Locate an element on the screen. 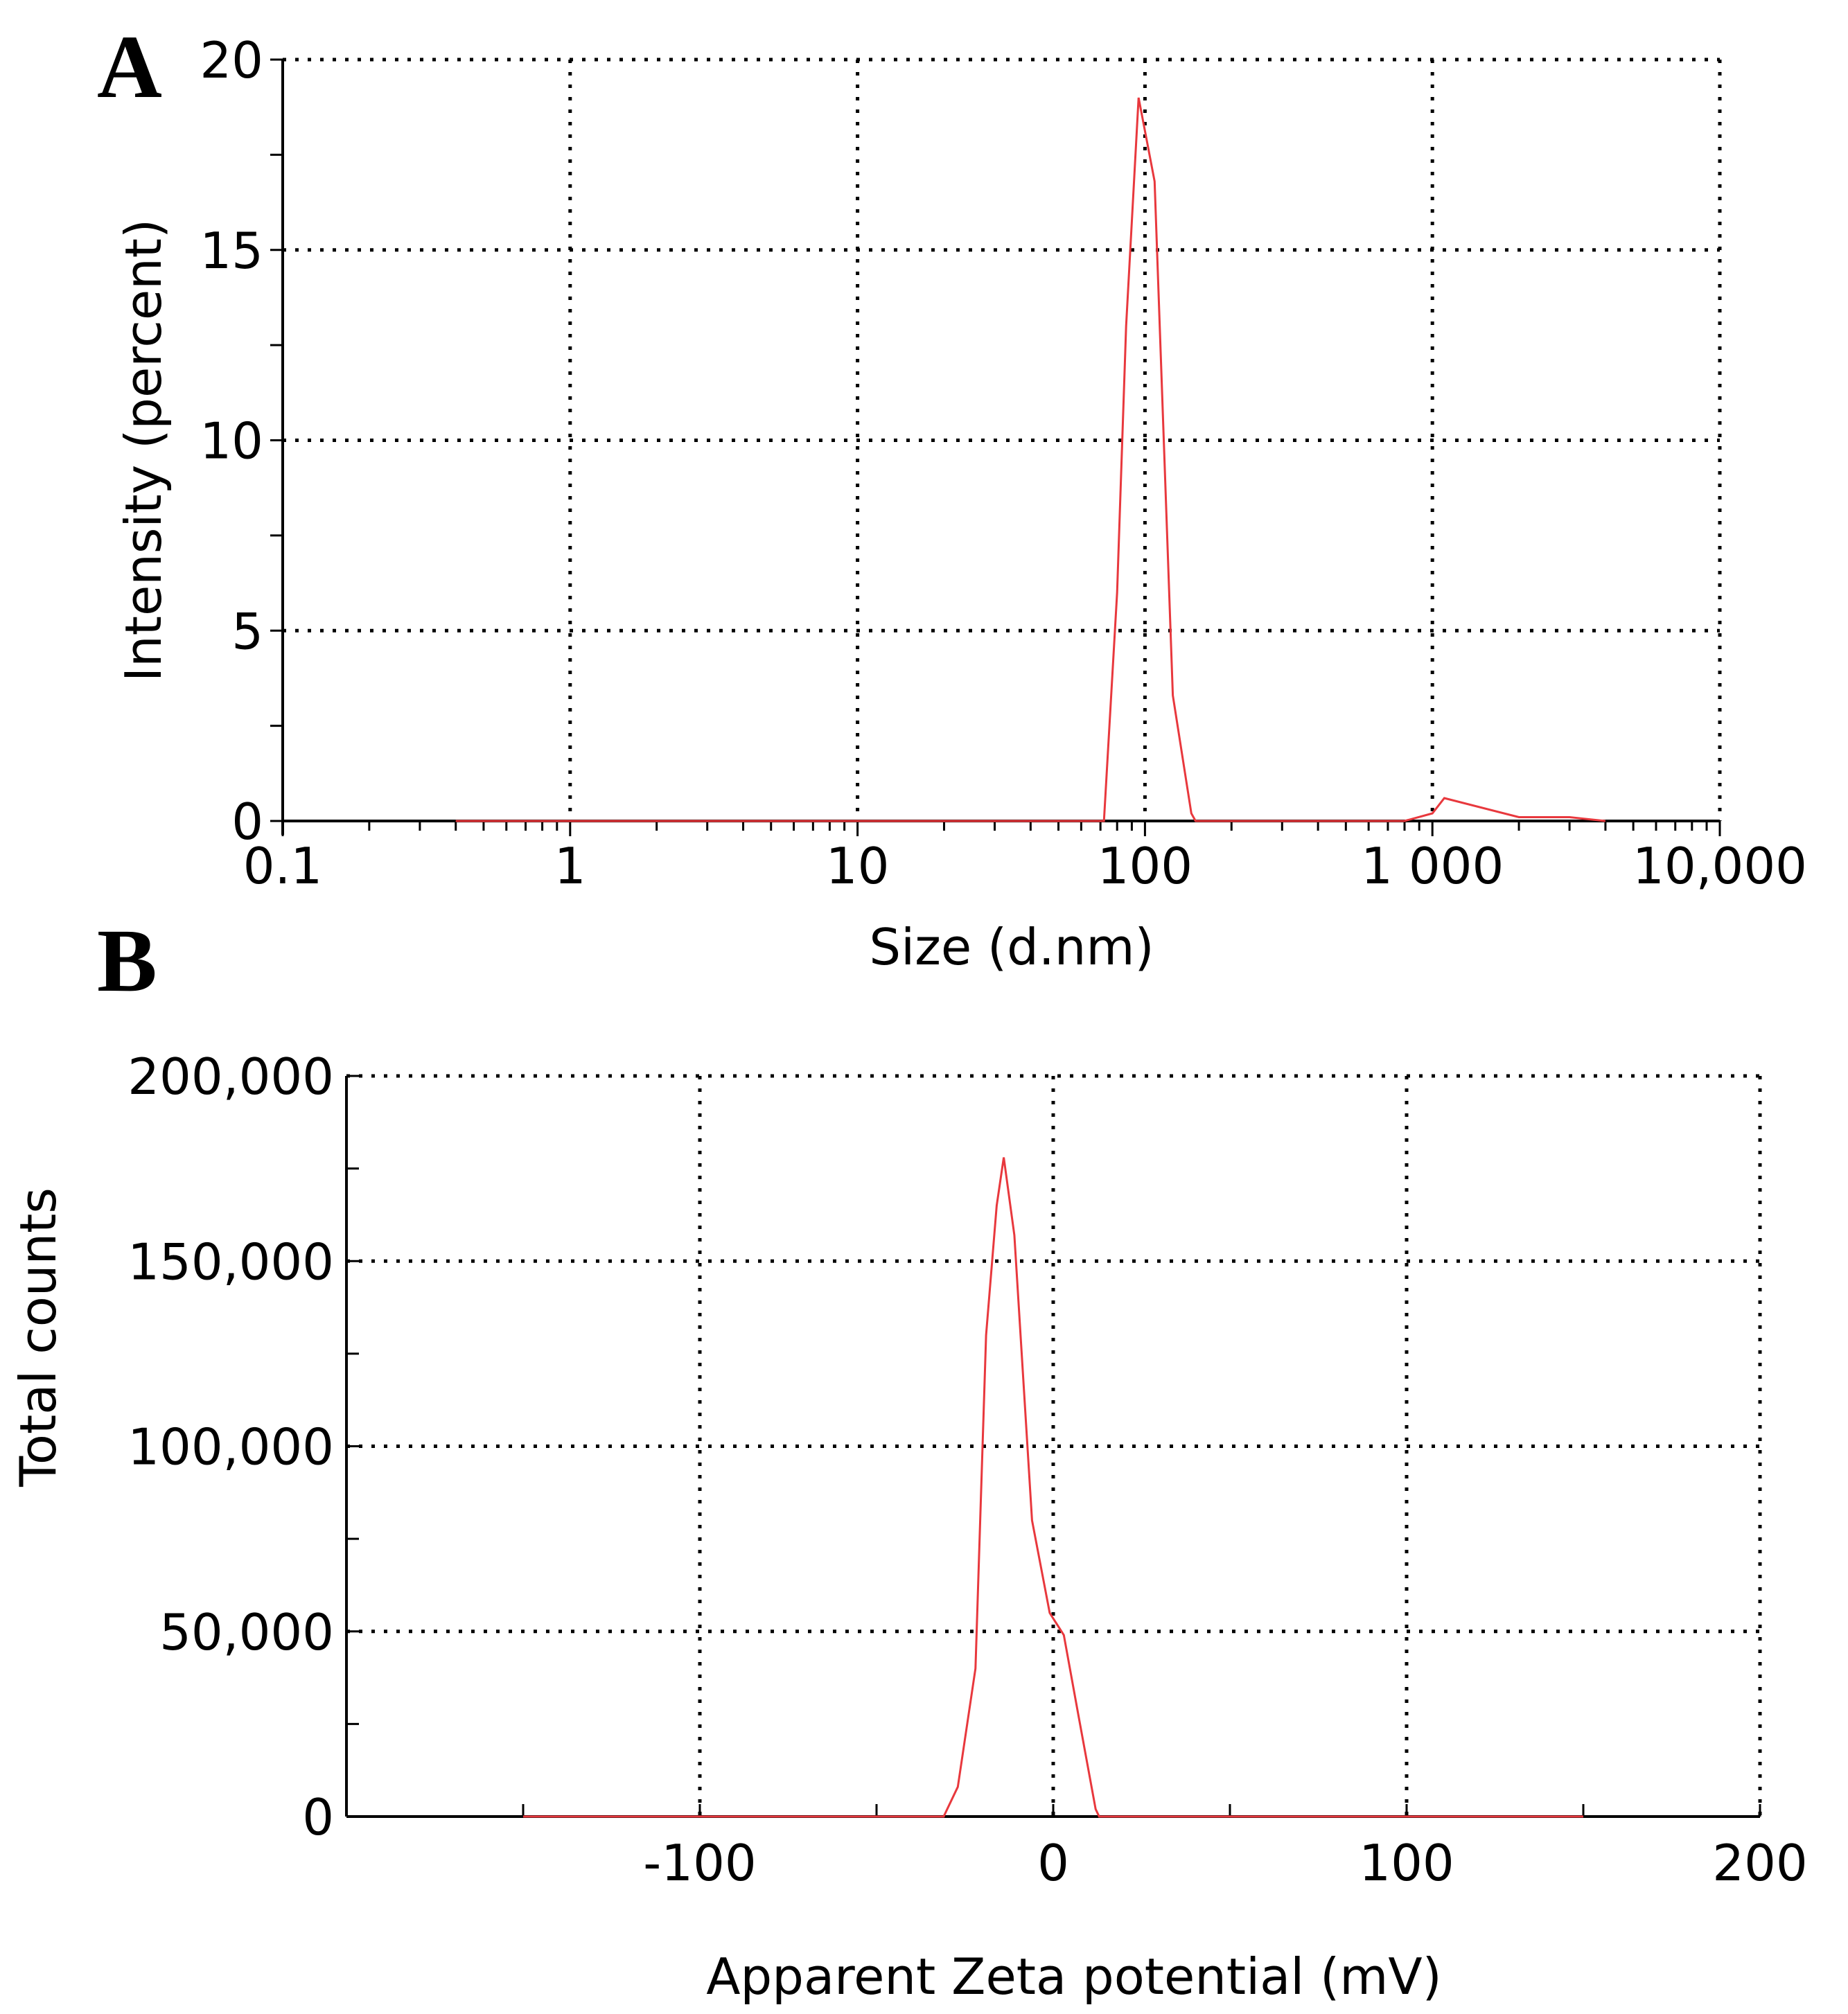 The image size is (1848, 2014). panel-b-x-tick-label: -100 is located at coordinates (699, 1863).